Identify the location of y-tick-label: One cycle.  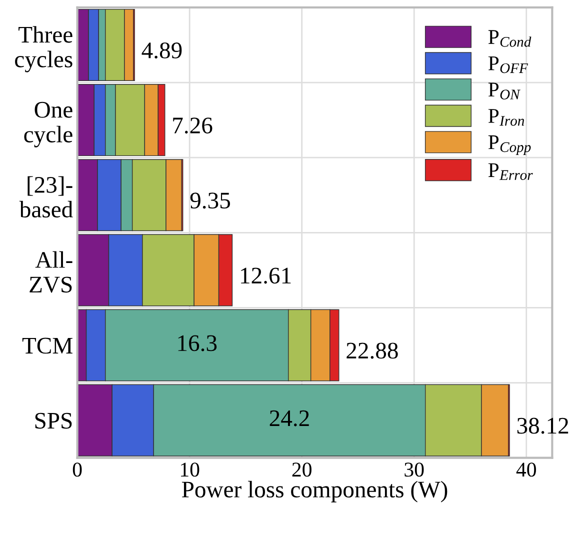
(48, 125).